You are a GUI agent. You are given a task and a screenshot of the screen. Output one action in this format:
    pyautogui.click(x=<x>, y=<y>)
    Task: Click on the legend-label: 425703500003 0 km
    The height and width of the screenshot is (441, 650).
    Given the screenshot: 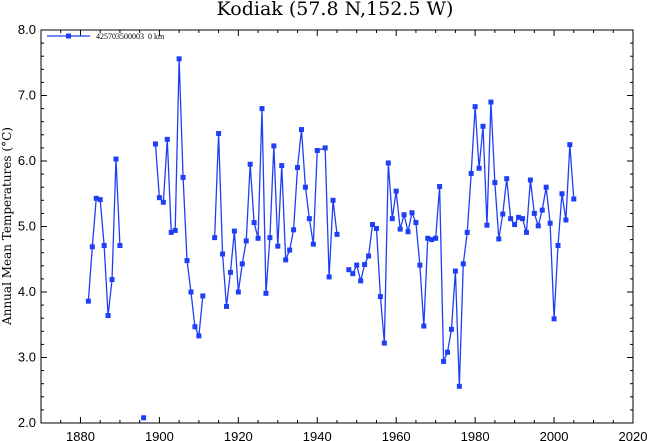 What is the action you would take?
    pyautogui.click(x=130, y=36)
    